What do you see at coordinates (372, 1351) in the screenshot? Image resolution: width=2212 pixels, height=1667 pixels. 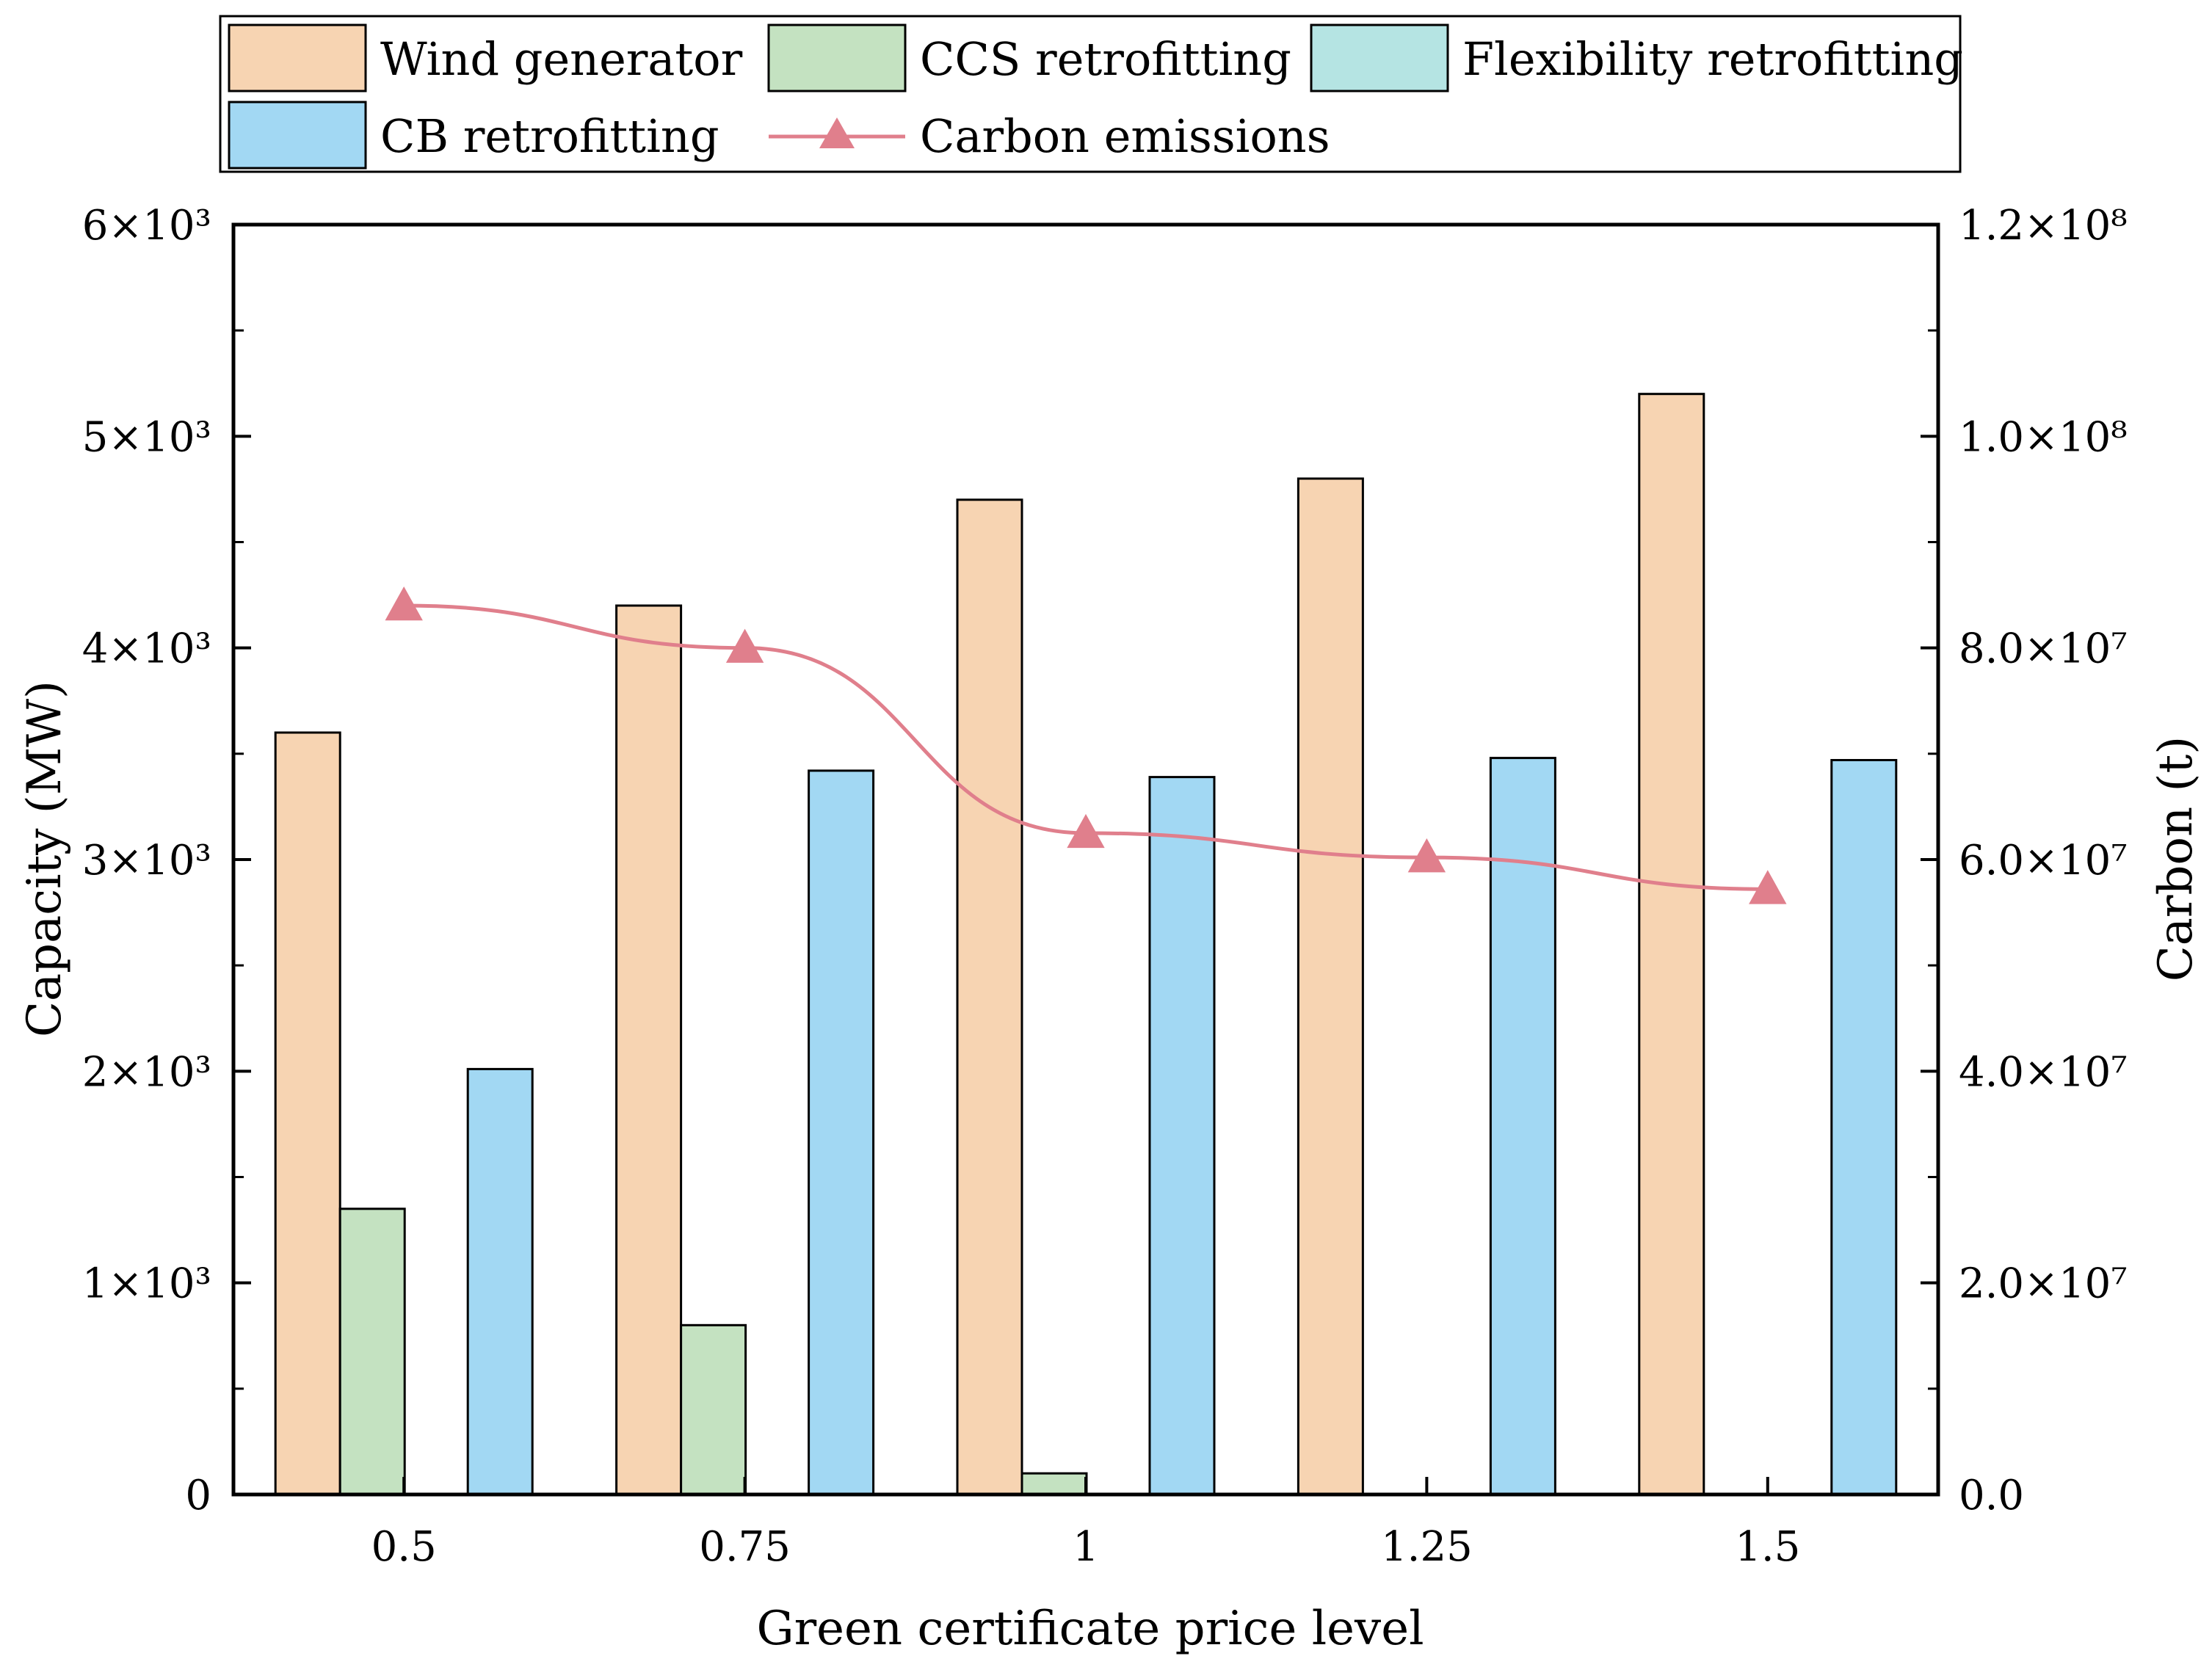 I see `bar-ccs-retrofitting-0.5` at bounding box center [372, 1351].